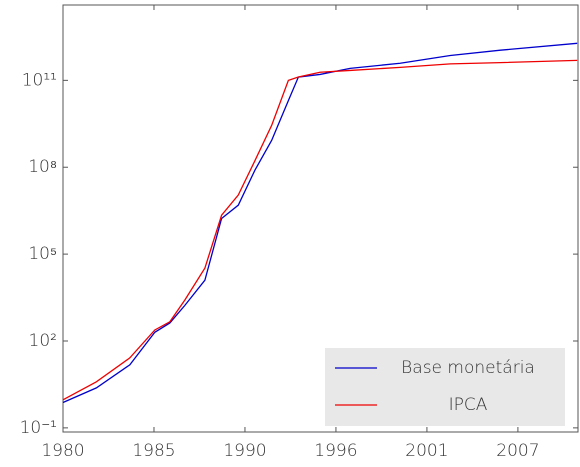 The image size is (580, 467). Describe the element at coordinates (153, 451) in the screenshot. I see `x-tick-label: 1985` at that location.